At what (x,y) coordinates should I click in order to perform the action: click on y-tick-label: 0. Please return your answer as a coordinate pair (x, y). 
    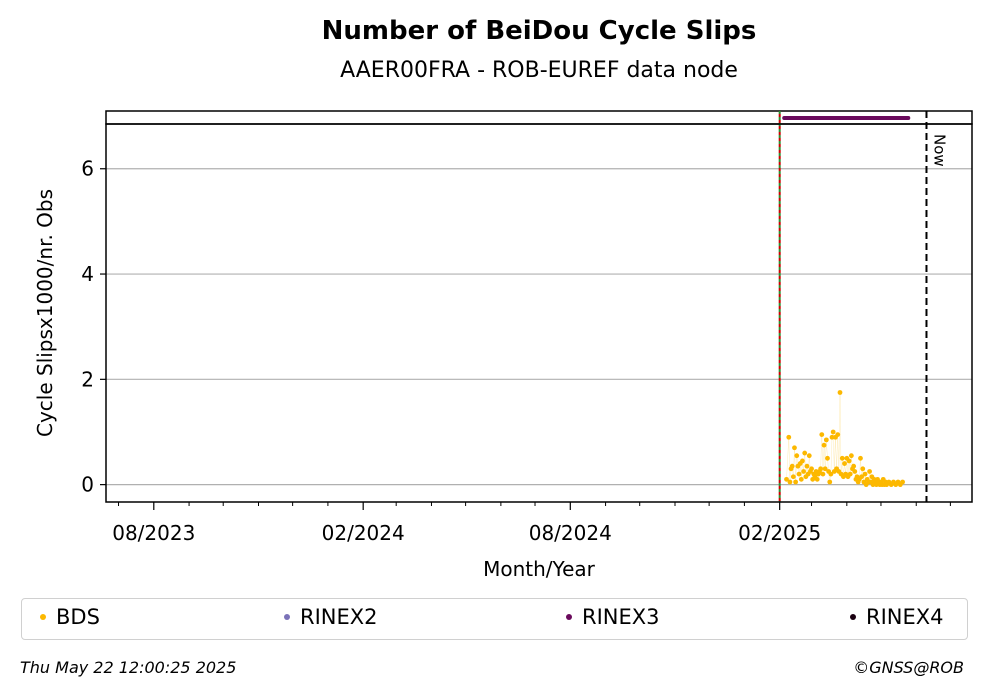
    Looking at the image, I should click on (87, 485).